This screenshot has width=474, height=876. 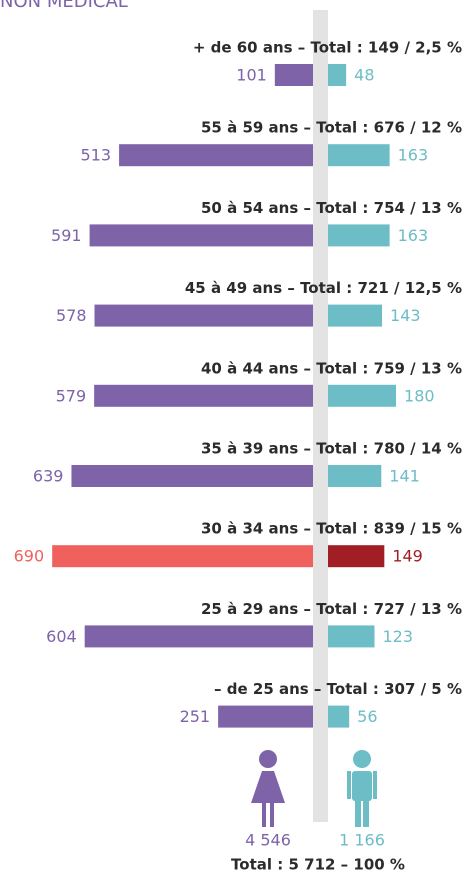 What do you see at coordinates (71, 395) in the screenshot?
I see `value-label: 579` at bounding box center [71, 395].